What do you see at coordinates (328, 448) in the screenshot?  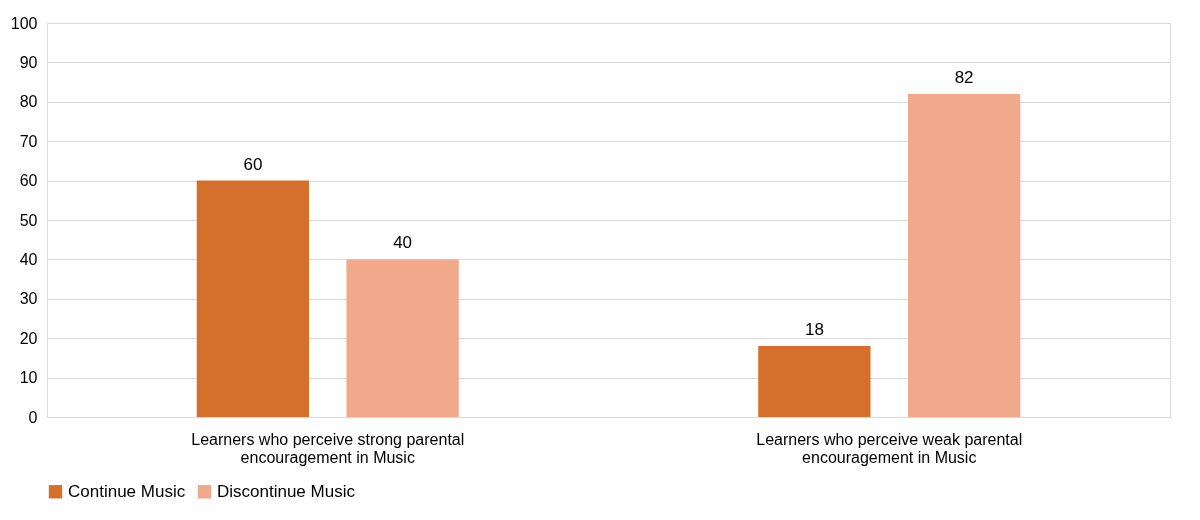 I see `x-tick-label: Learners who perceive strong parental encouragement in Music` at bounding box center [328, 448].